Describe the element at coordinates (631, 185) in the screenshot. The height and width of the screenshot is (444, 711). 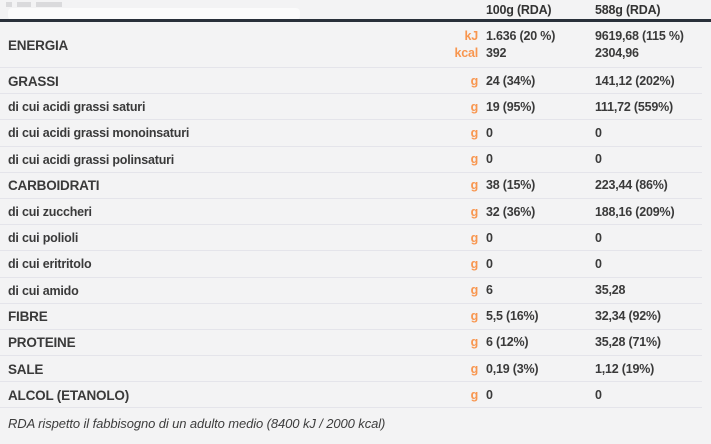
I see `value-588g: 223,44 (86%)` at that location.